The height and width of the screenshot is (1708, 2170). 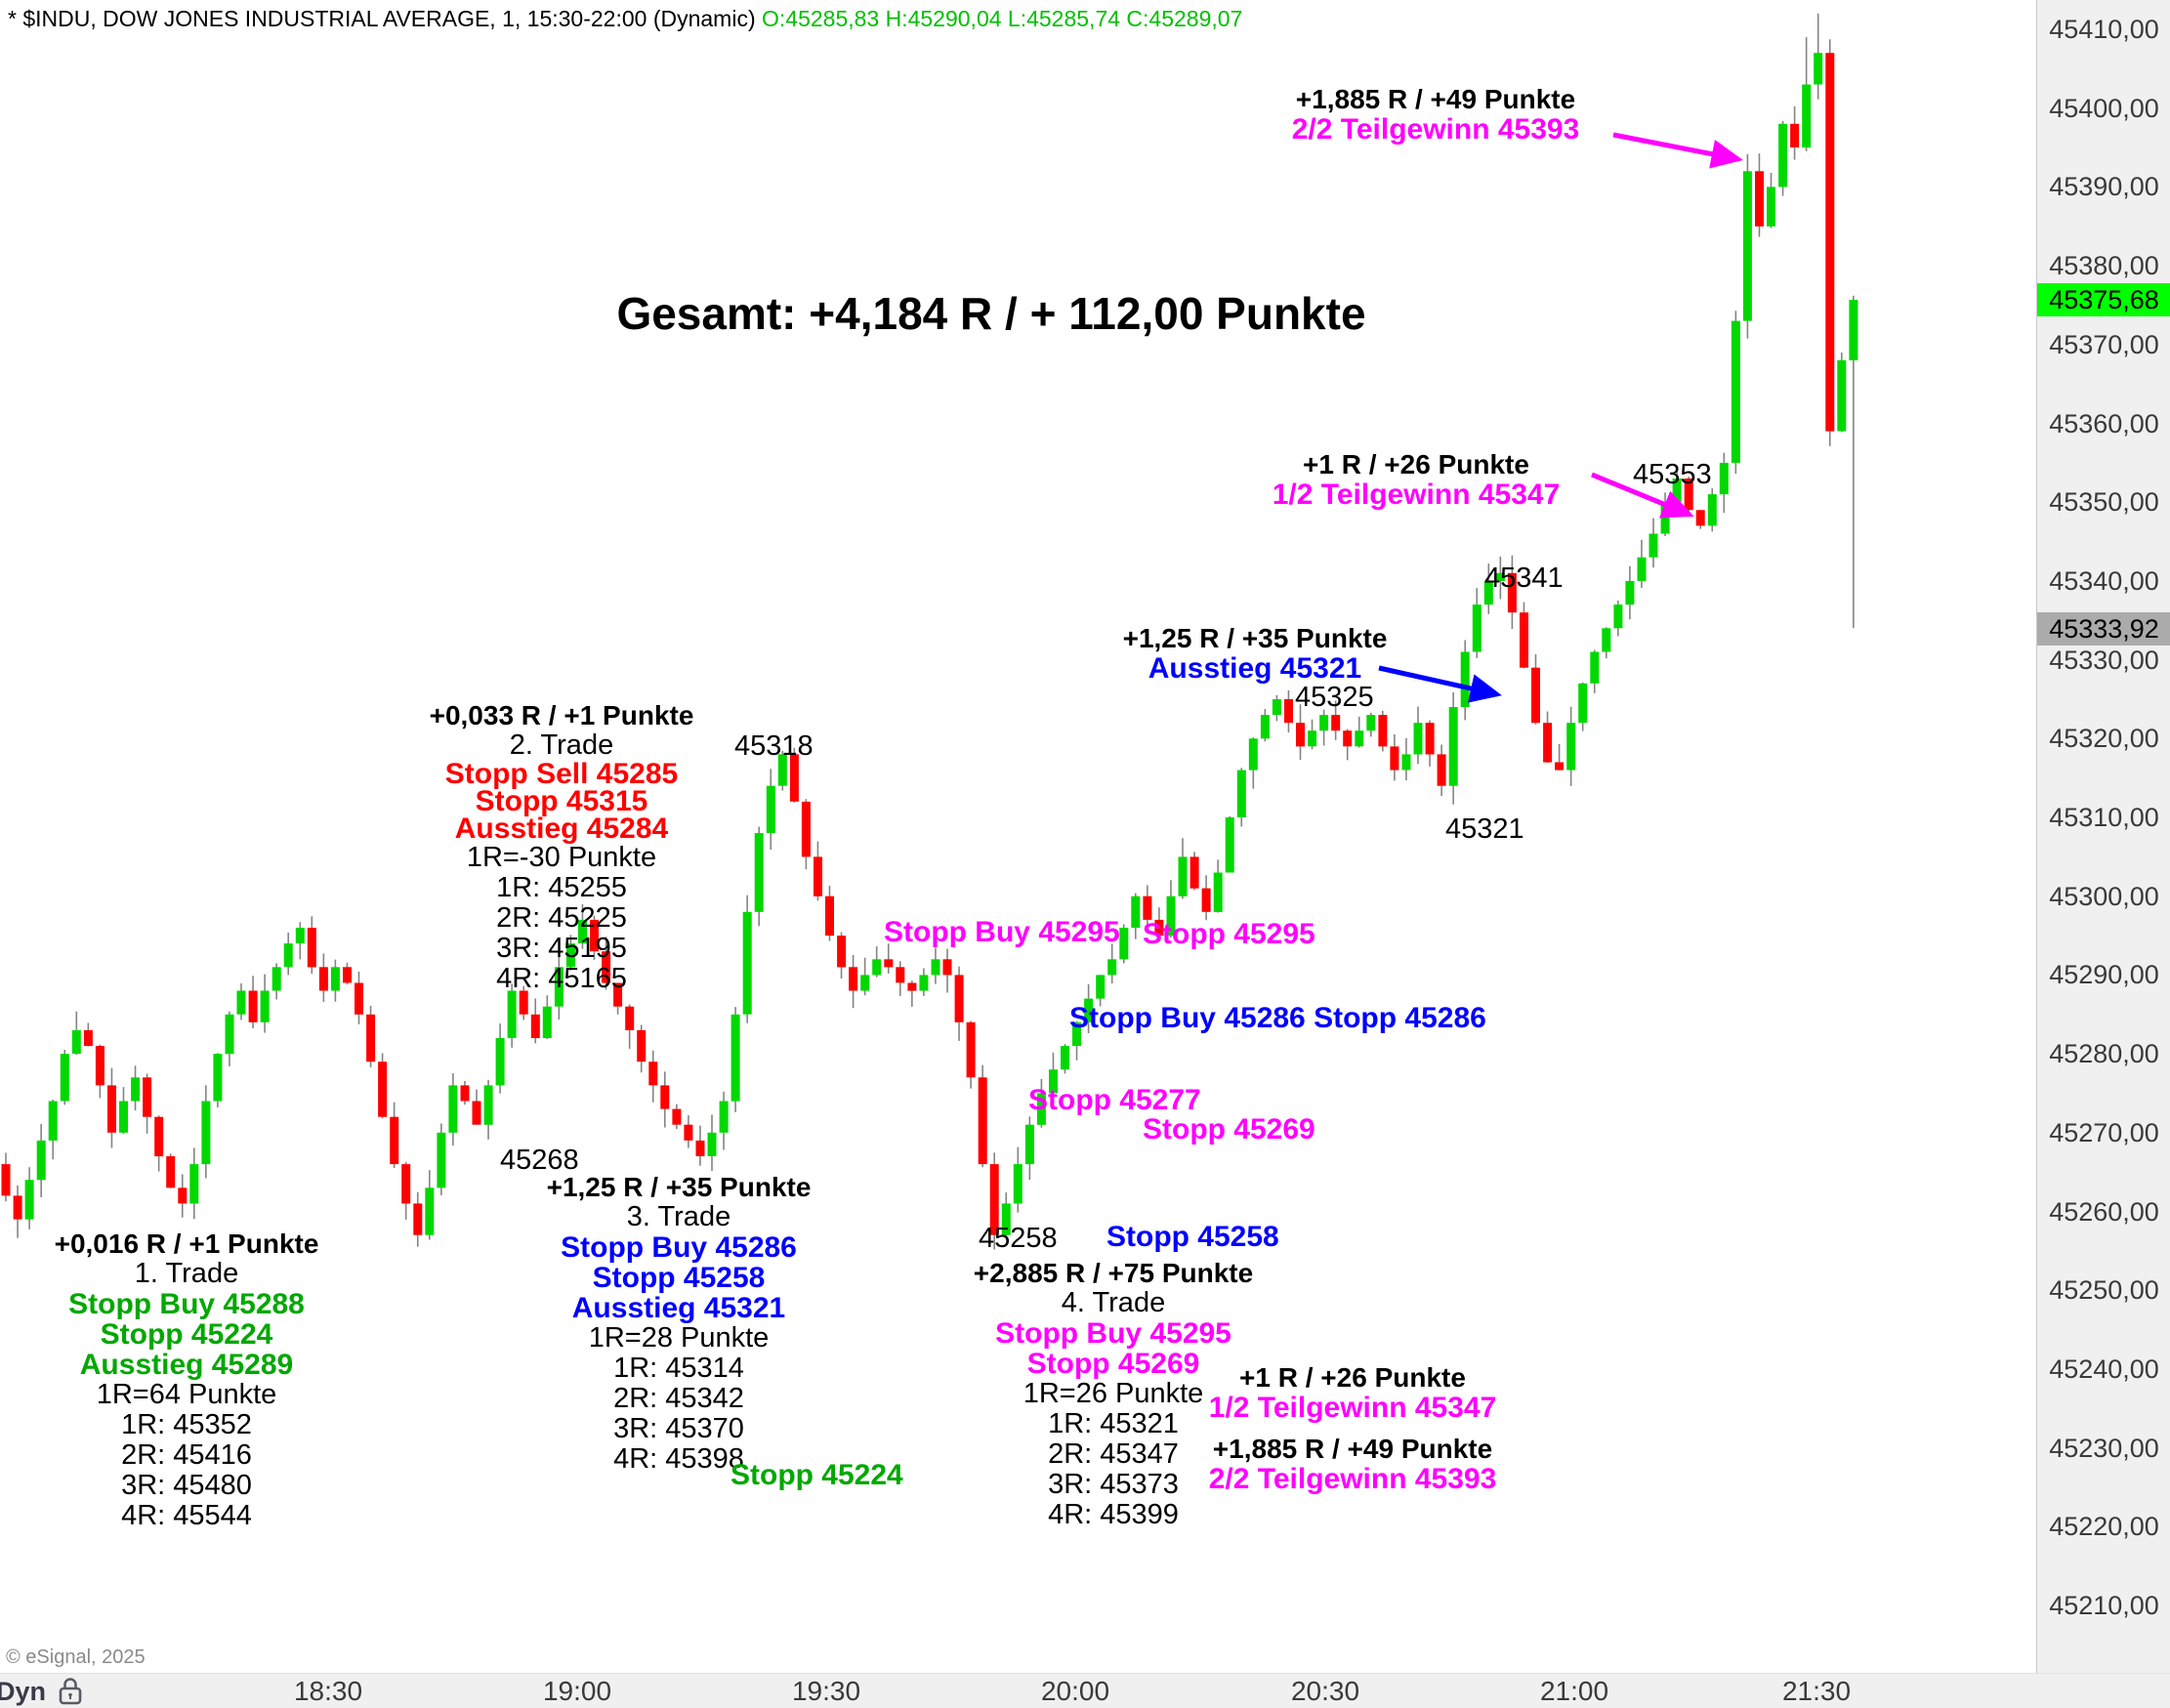 I want to click on price-swing-label: 45321, so click(x=1484, y=829).